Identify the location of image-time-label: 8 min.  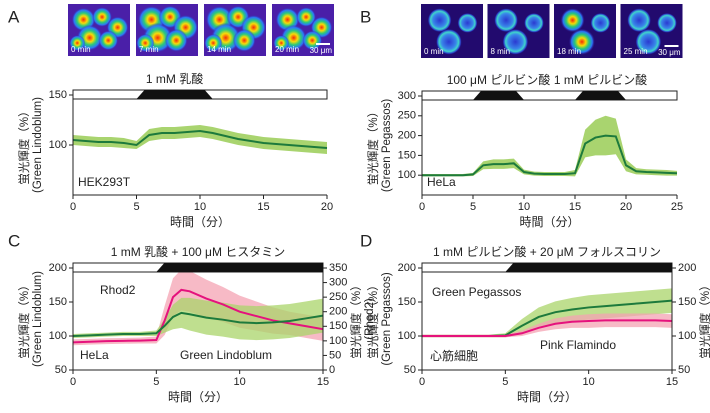
(501, 51).